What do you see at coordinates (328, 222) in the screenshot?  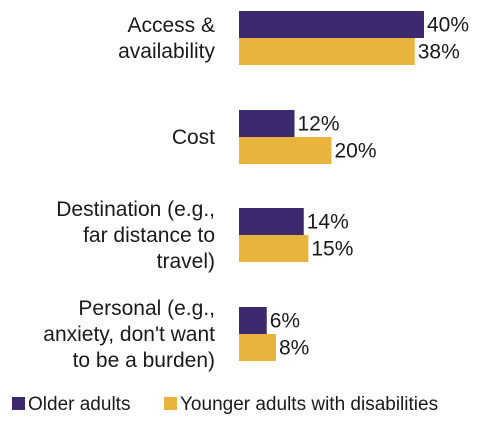 I see `value-label-older-2: 14%` at bounding box center [328, 222].